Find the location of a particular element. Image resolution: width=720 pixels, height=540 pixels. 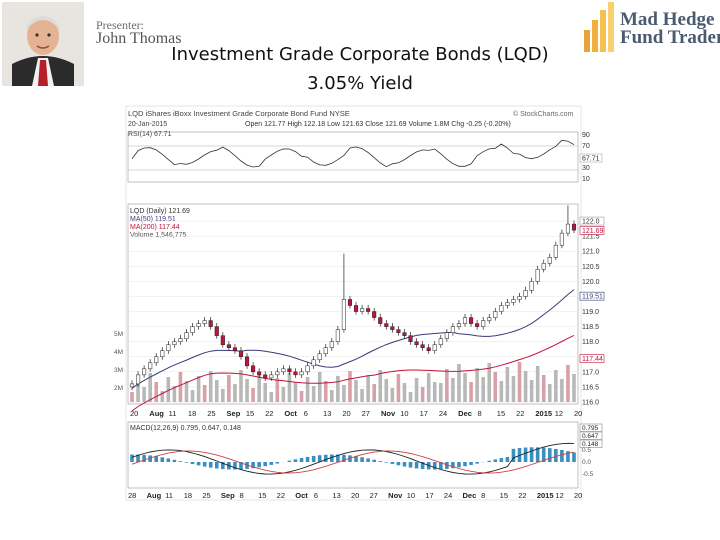

macd-tag-label: 0.148 is located at coordinates (590, 444).